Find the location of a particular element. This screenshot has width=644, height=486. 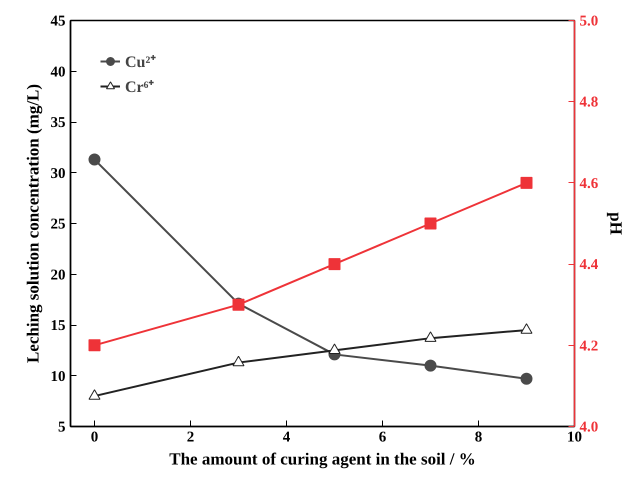

y-tick-label: 15 is located at coordinates (58, 326).